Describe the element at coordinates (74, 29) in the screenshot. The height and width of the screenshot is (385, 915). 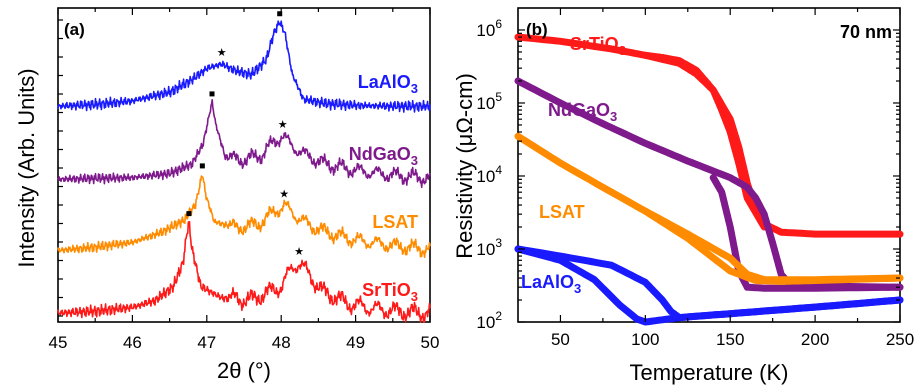
I see `panel-a-letter: (a)` at that location.